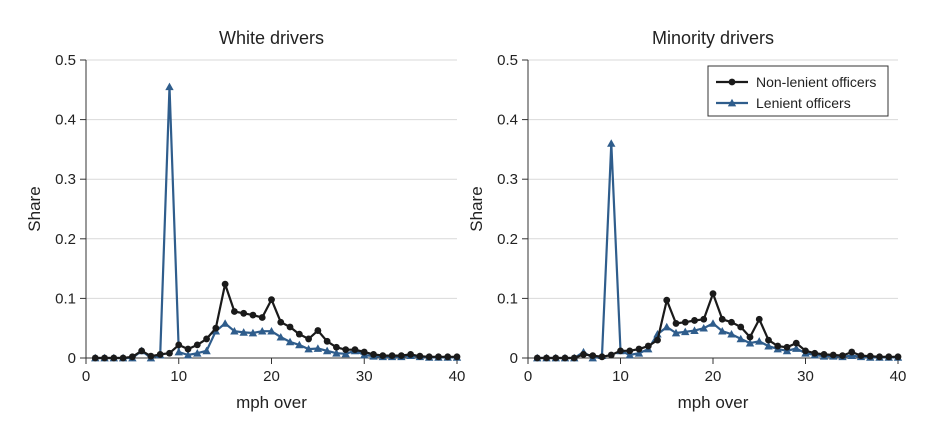  What do you see at coordinates (507, 179) in the screenshot?
I see `y-tick-label: 0.3` at bounding box center [507, 179].